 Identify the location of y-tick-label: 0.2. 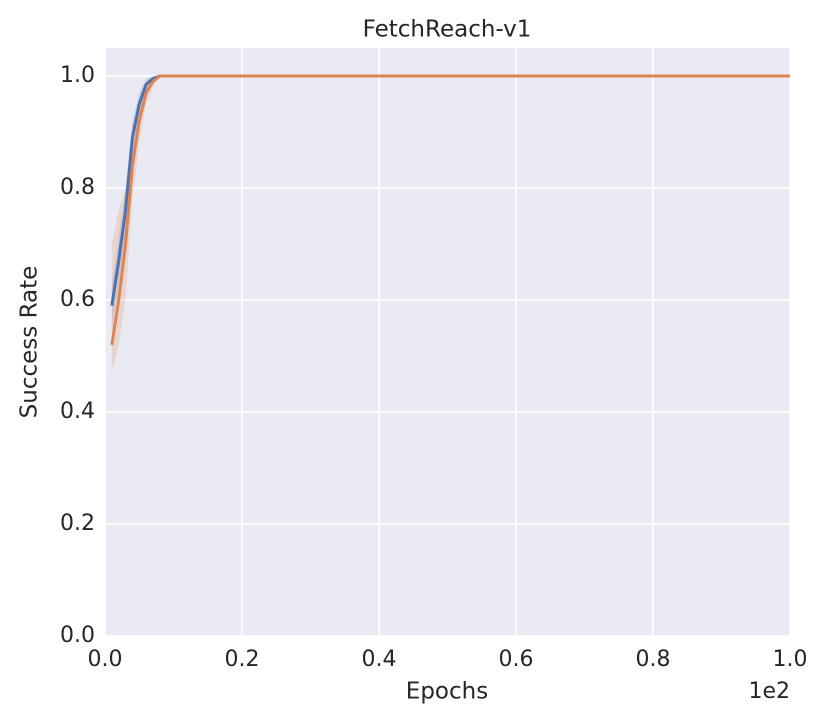
(77, 523).